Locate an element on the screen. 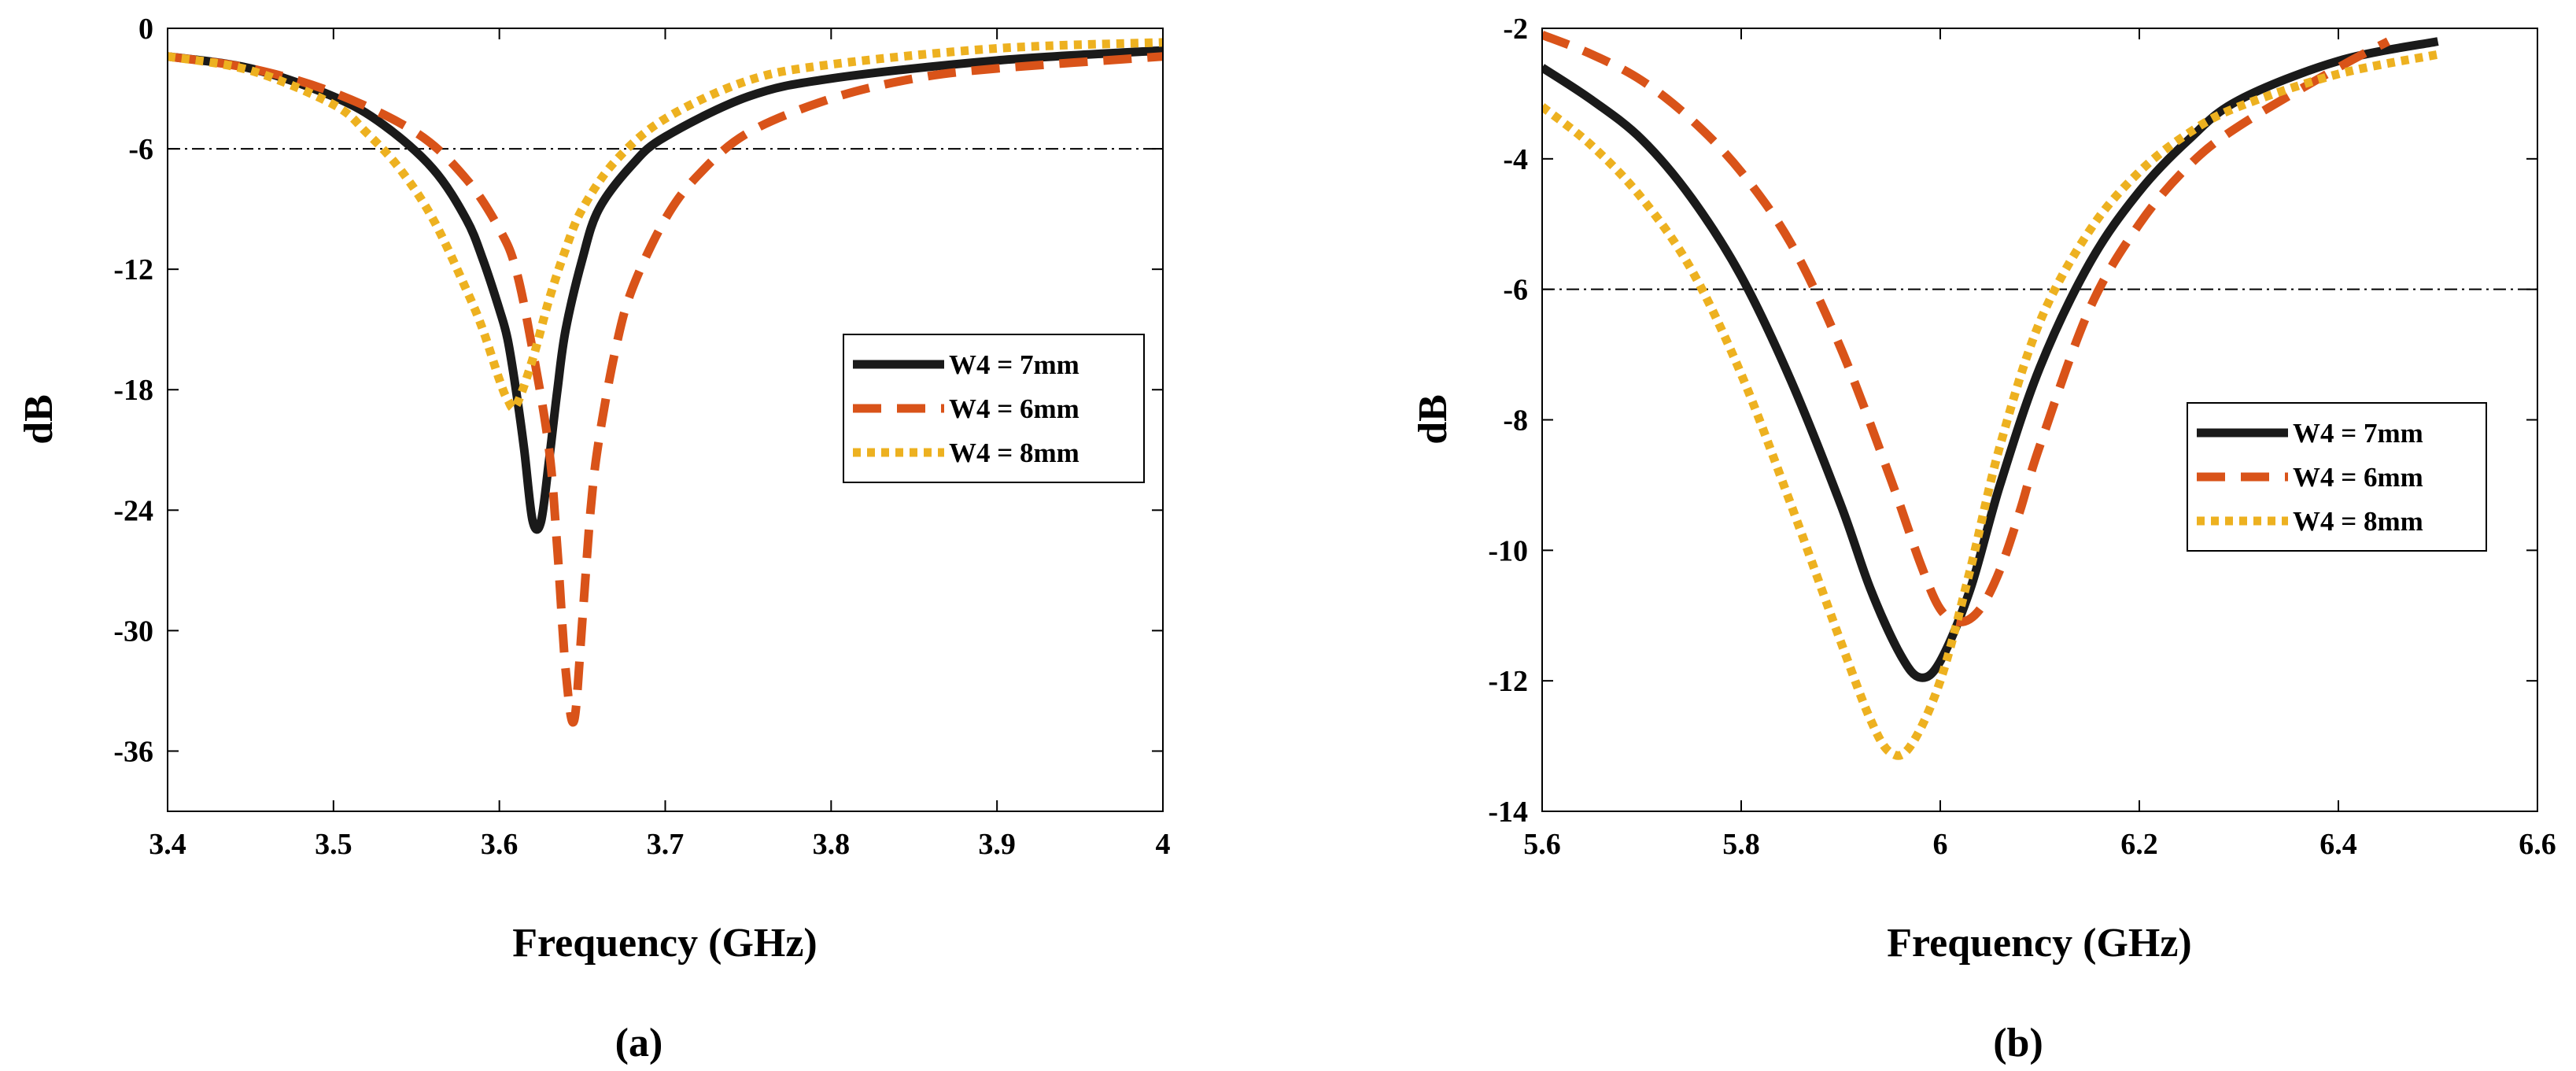 The width and height of the screenshot is (2576, 1071). x-tick-label: 6.2 is located at coordinates (2139, 844).